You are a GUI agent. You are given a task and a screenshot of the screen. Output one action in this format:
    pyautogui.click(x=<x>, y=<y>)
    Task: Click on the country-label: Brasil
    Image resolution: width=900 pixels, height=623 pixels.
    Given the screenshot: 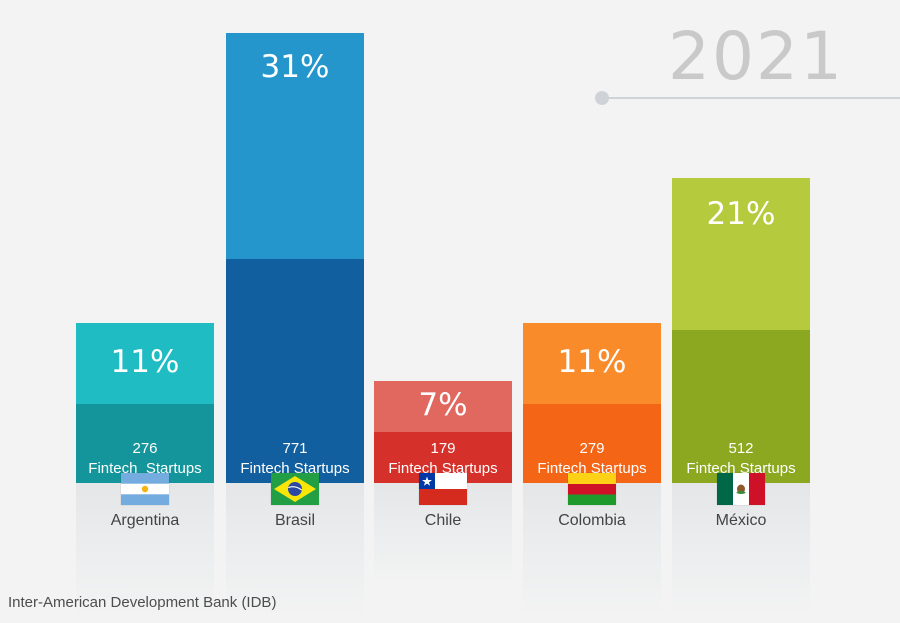 What is the action you would take?
    pyautogui.click(x=294, y=520)
    